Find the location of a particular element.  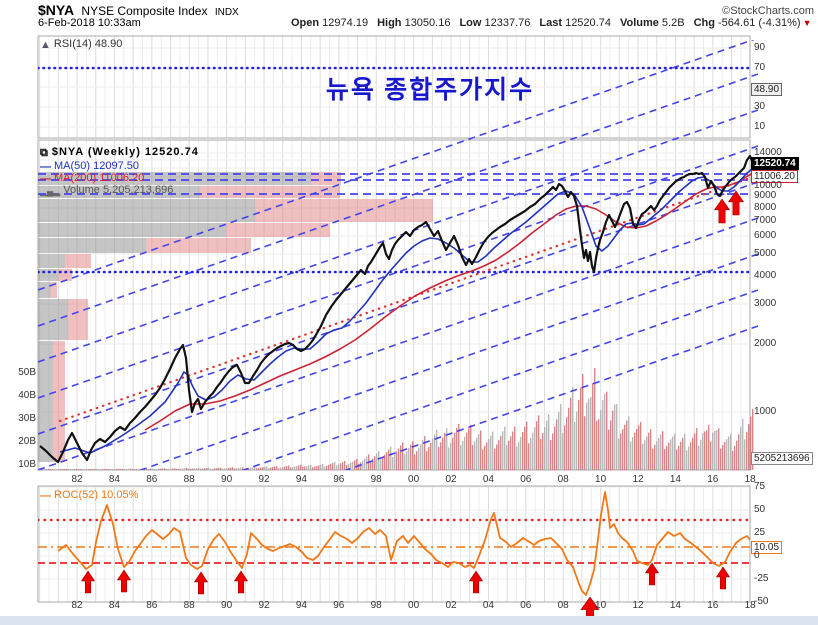

price-axis-tick: 1000 is located at coordinates (765, 411).